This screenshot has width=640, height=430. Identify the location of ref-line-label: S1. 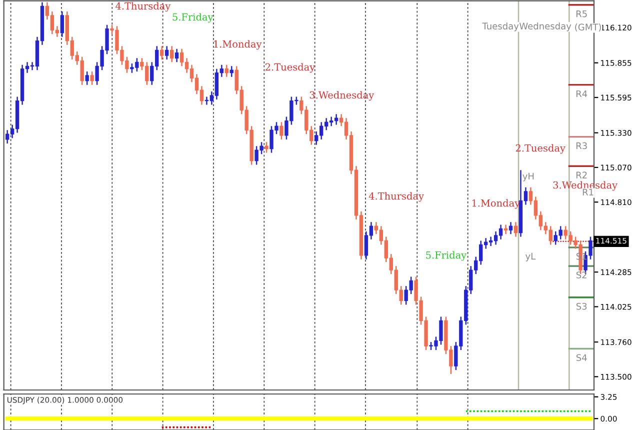
(581, 256).